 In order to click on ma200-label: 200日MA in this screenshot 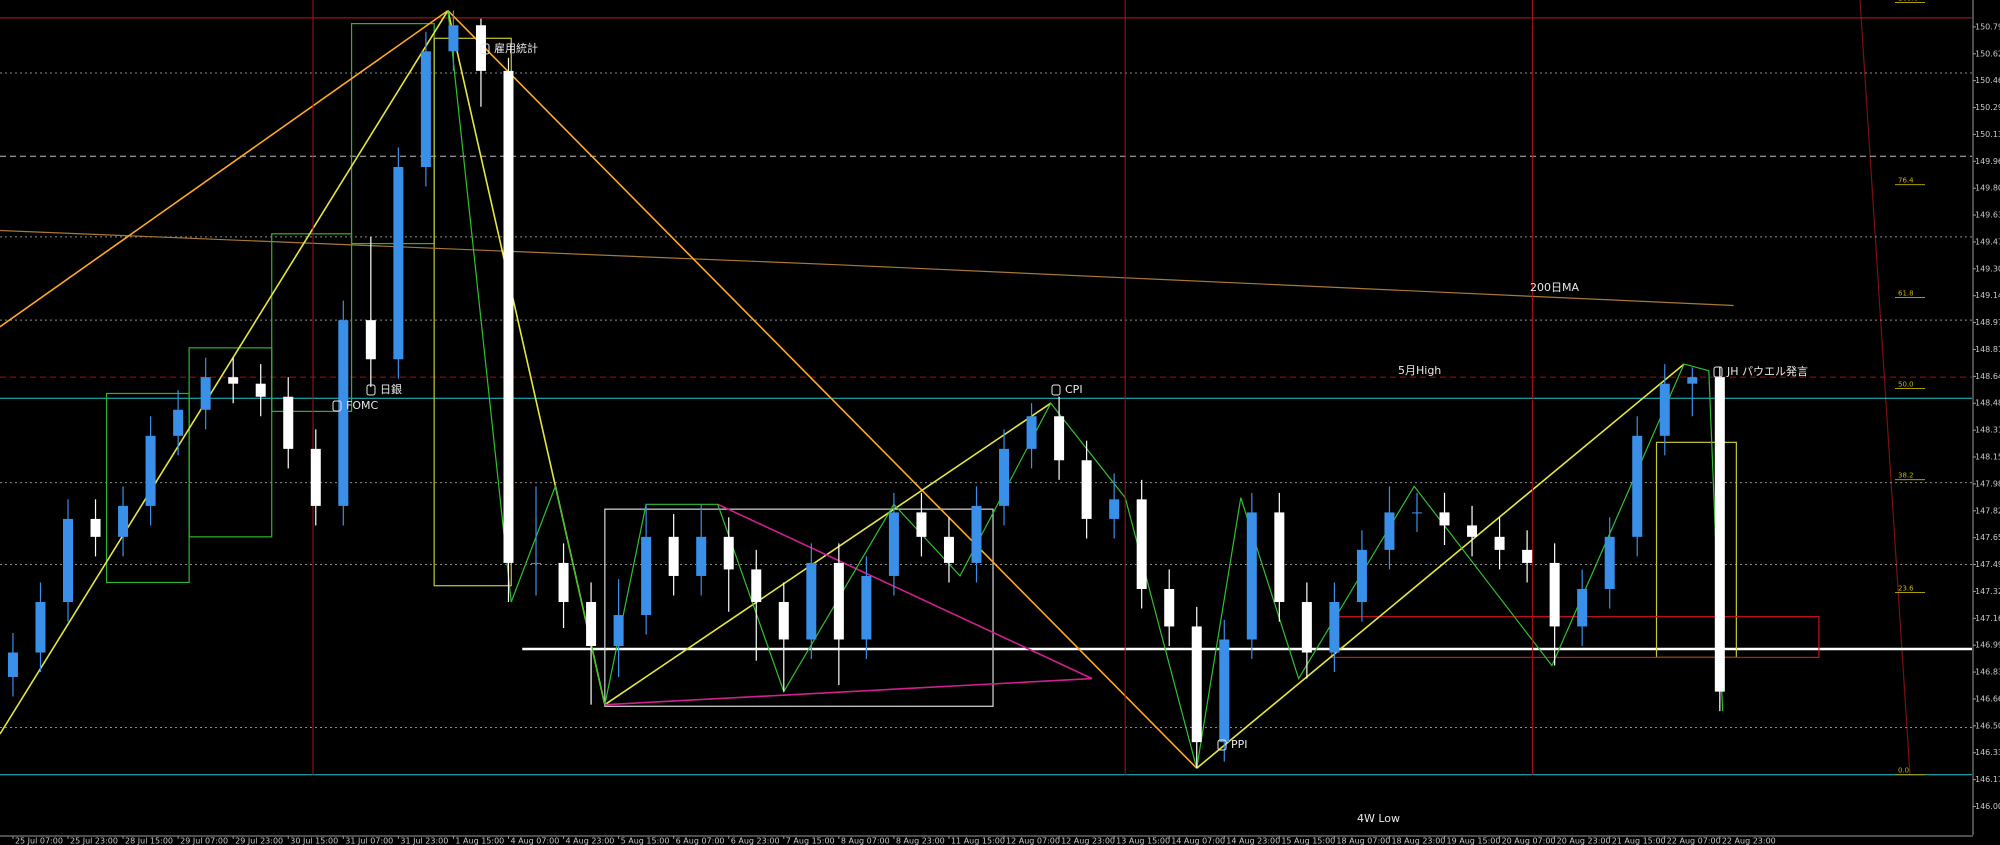, I will do `click(1554, 287)`.